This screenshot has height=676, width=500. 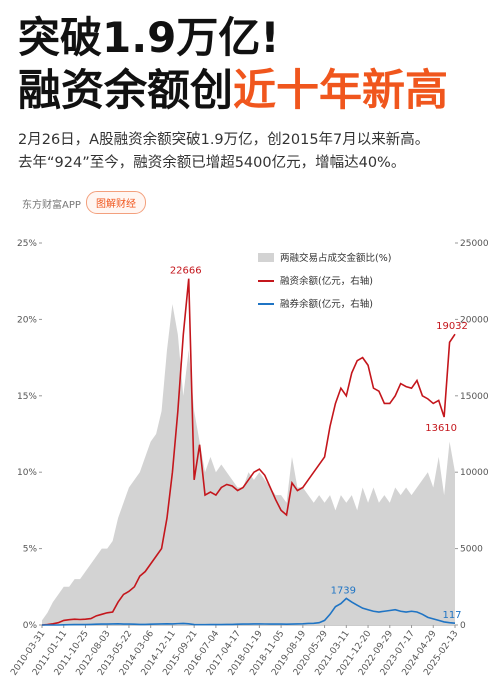 I want to click on value-label: 13610, so click(x=441, y=428).